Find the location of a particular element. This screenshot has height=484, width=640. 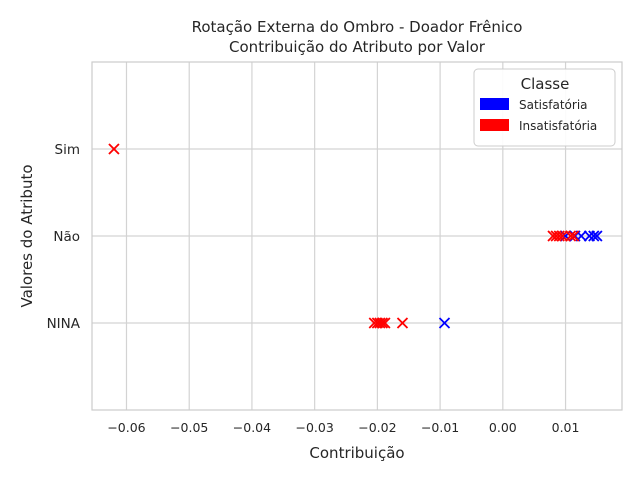

x-tick-label: −0.03 is located at coordinates (315, 427).